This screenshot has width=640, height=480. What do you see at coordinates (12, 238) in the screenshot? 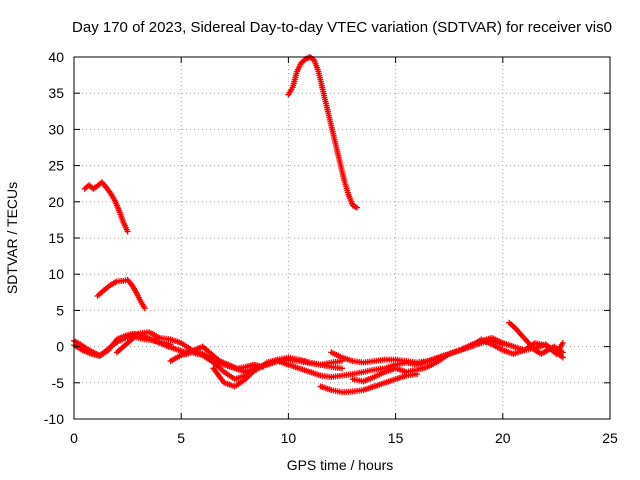
I see `y-axis-label: SDTVAR / TECUs` at bounding box center [12, 238].